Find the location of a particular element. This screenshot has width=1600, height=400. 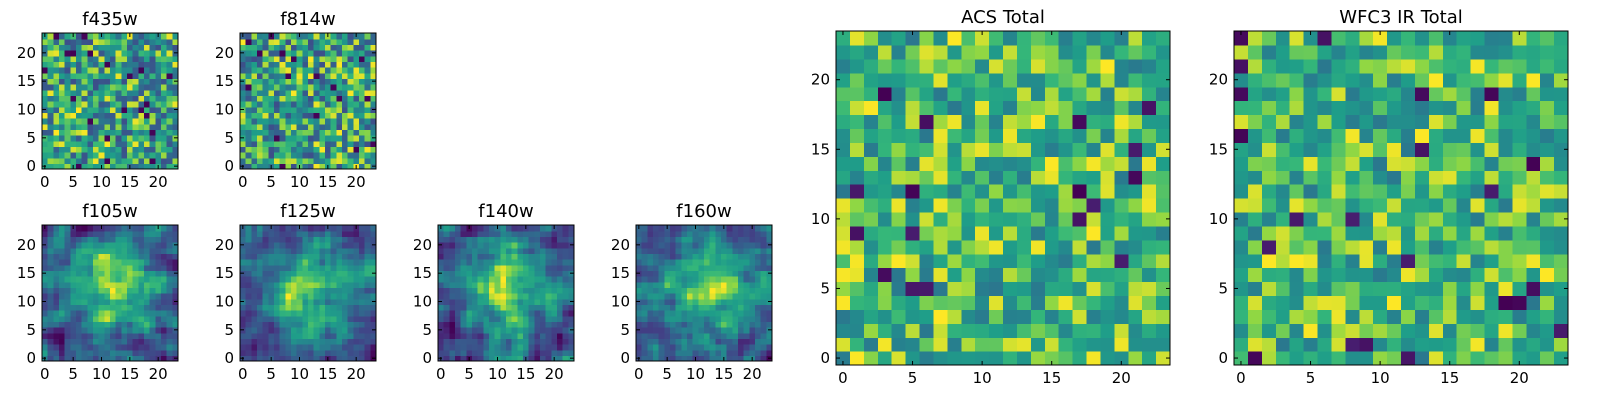

y-tick-label: 15 is located at coordinates (1218, 149).